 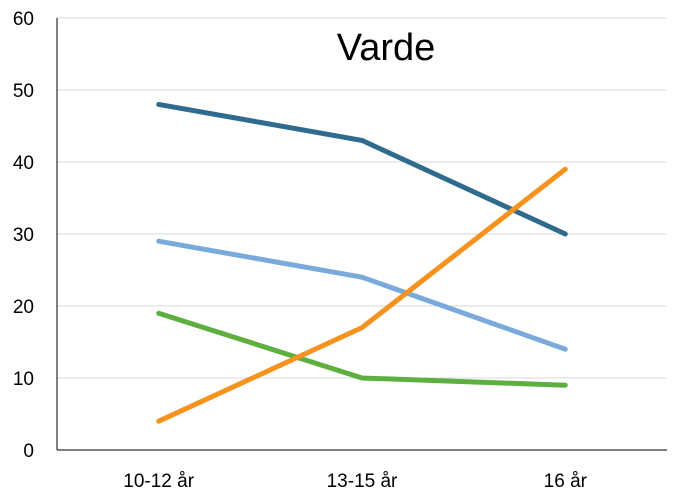 What do you see at coordinates (158, 481) in the screenshot?
I see `x-tick-label: 10-12 år` at bounding box center [158, 481].